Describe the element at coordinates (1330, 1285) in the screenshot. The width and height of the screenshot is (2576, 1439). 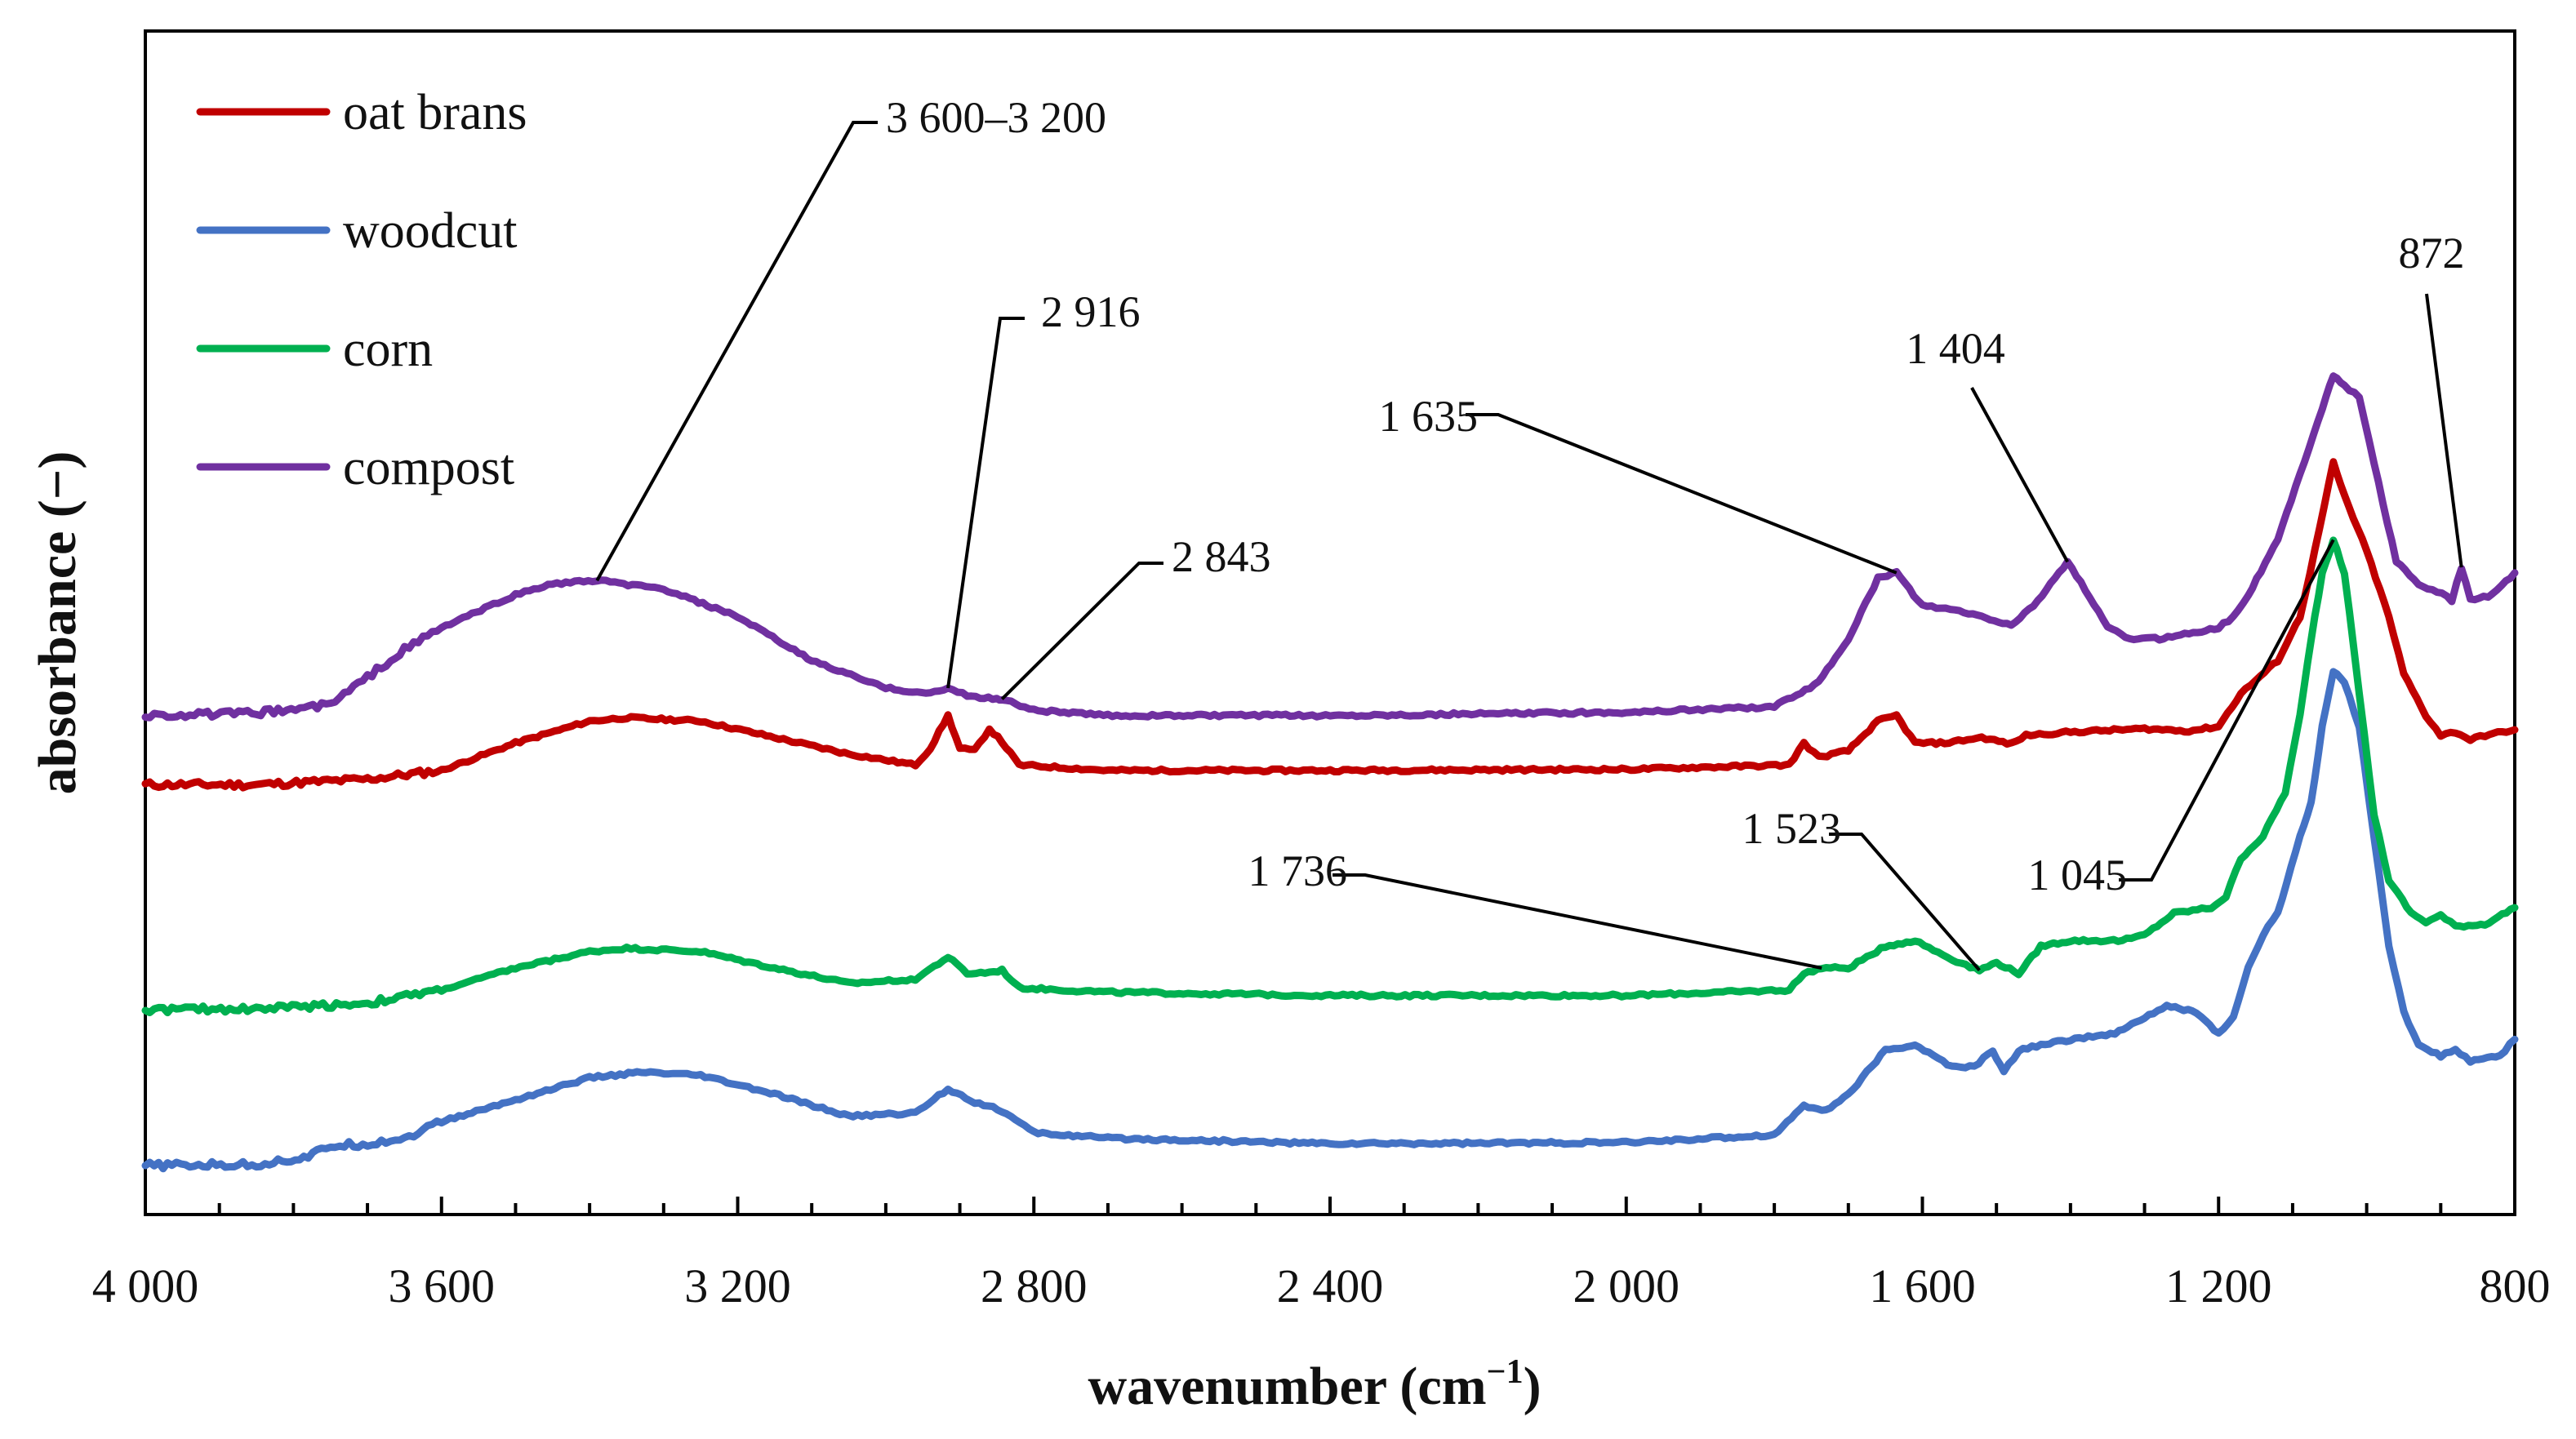
I see `x-tick-label: 2 400` at that location.